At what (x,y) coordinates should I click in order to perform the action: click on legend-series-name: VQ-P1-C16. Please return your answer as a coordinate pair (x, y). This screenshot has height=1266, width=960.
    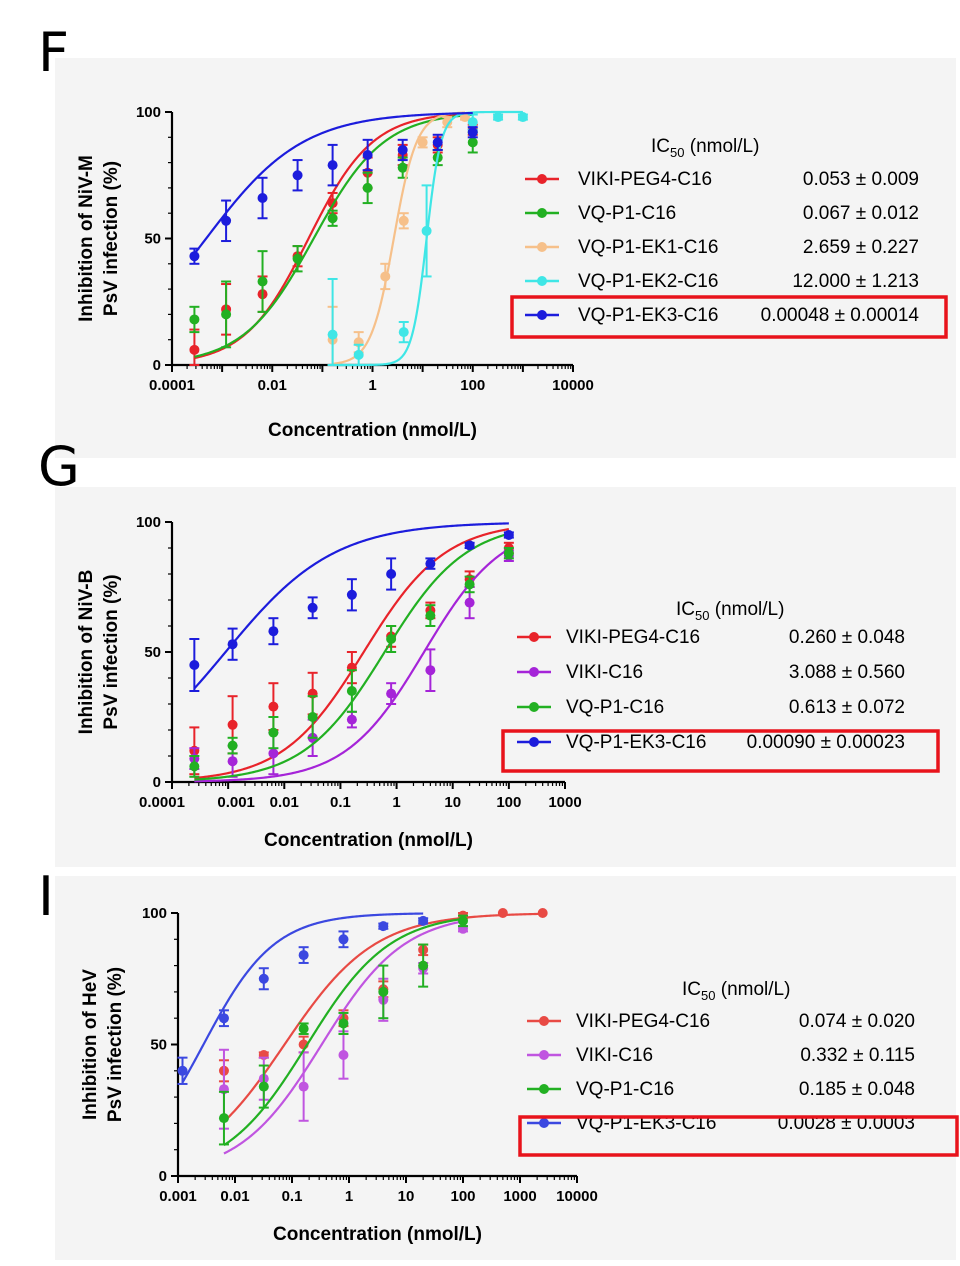
    Looking at the image, I should click on (627, 213).